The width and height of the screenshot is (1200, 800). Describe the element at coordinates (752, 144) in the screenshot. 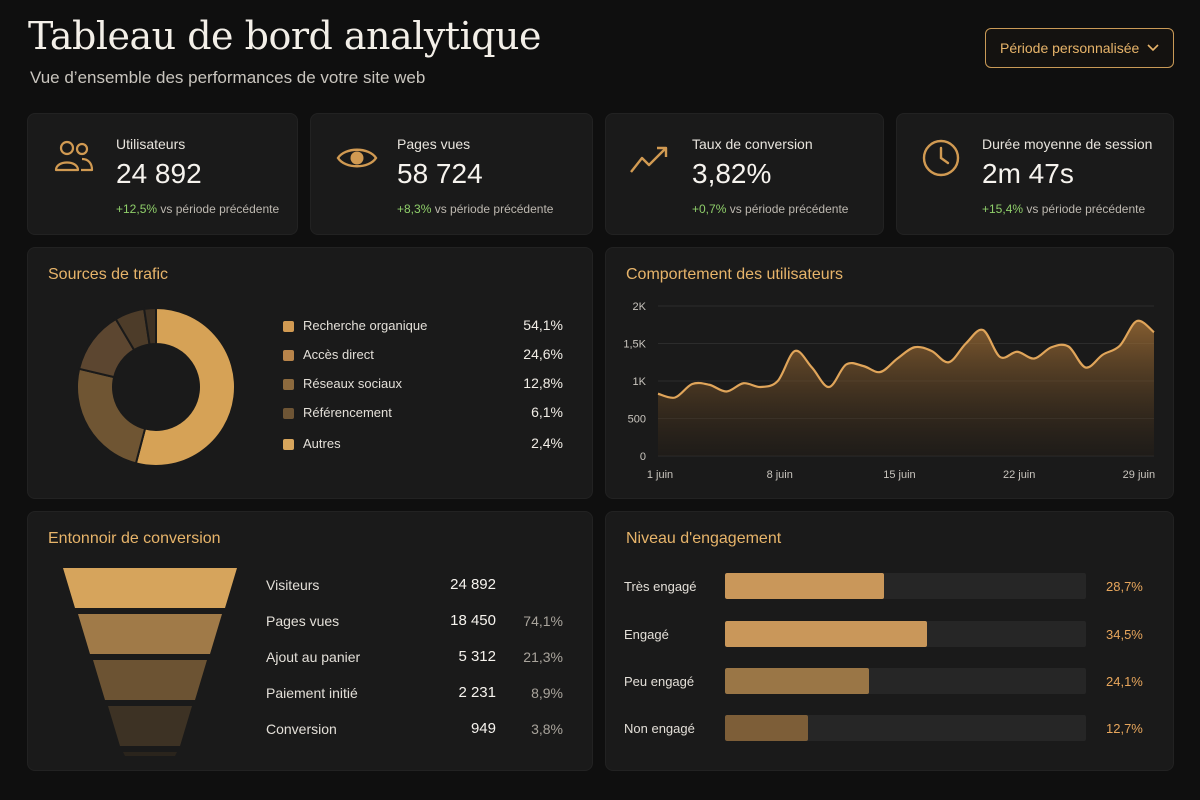

I see `kpi-label: Taux de conversion` at that location.